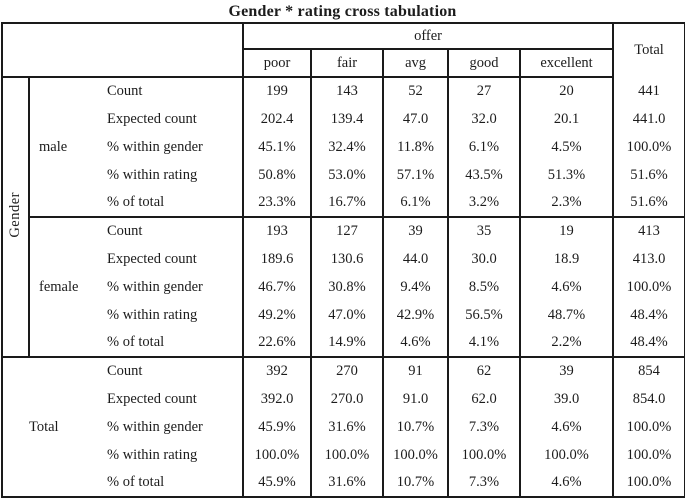  Describe the element at coordinates (277, 230) in the screenshot. I see `data-cell: 193` at that location.